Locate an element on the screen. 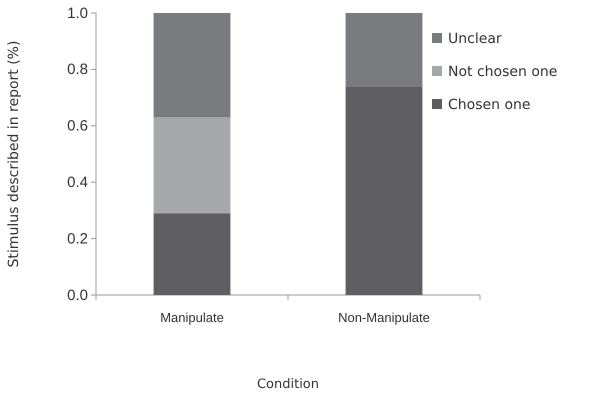  y-tick-label: 0.8 is located at coordinates (77, 69).